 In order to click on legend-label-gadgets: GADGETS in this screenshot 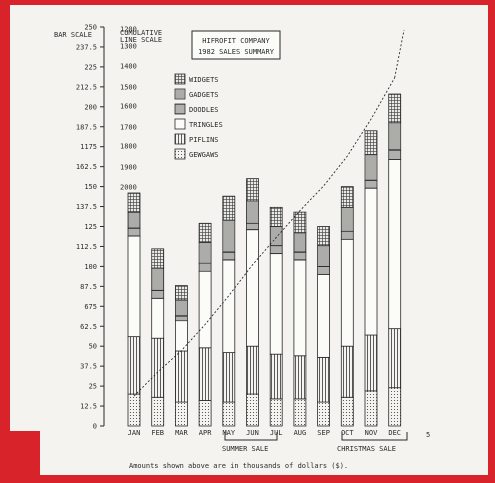, I will do `click(204, 95)`.